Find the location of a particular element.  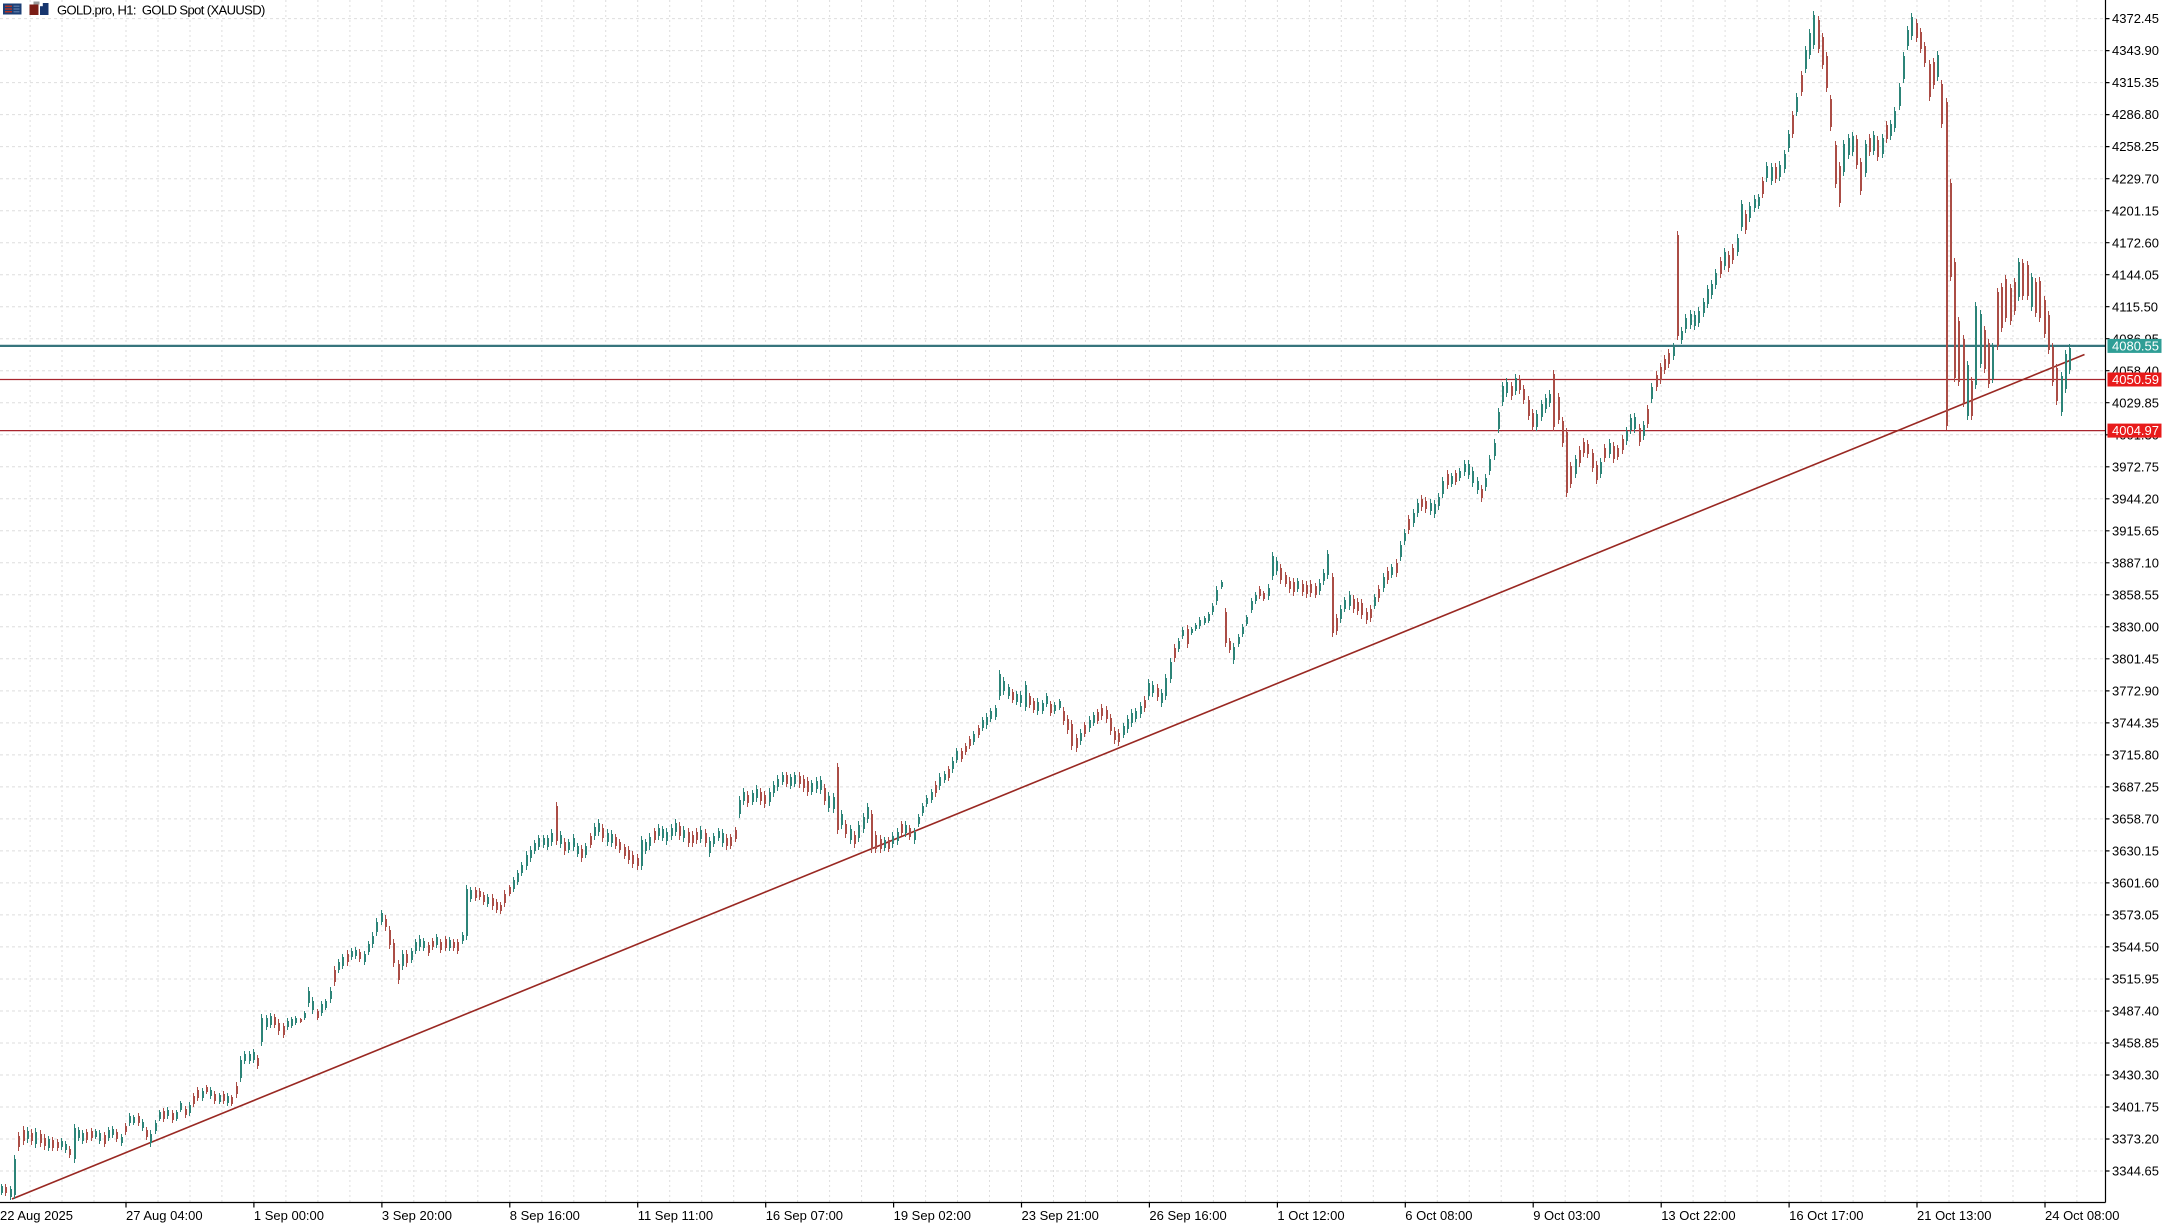

svg-text: 3715.80 is located at coordinates (2135, 755).